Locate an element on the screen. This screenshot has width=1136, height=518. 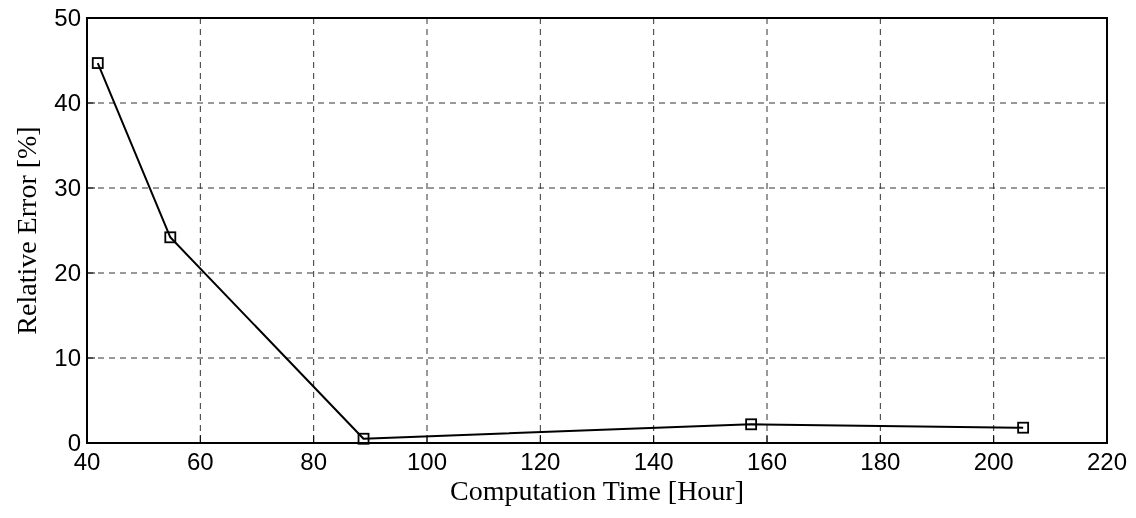
x-tick-label: 160 is located at coordinates (767, 461).